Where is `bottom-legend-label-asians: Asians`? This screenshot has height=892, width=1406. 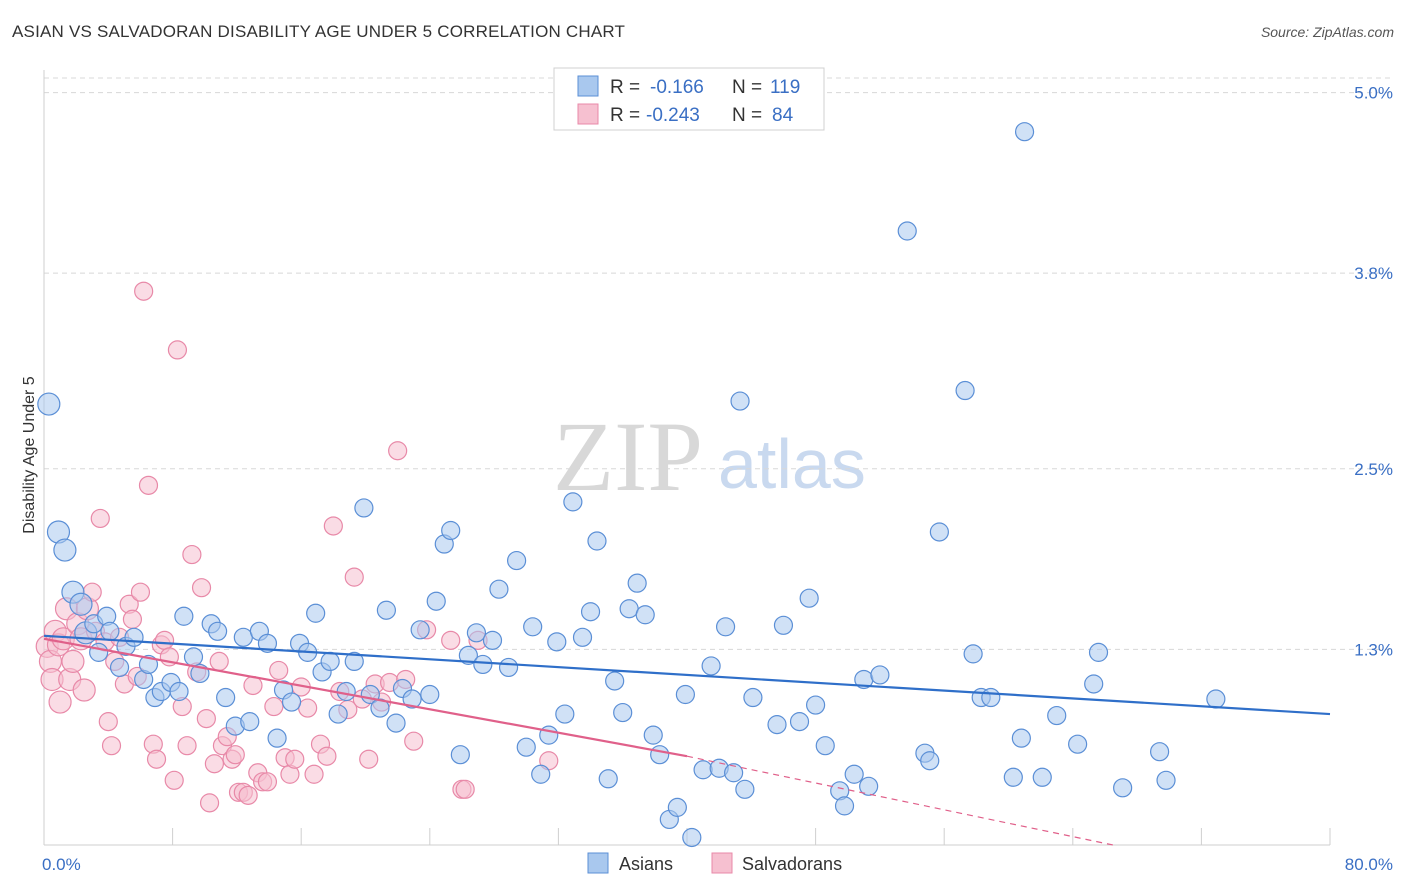
bottom-legend-label-asians: Asians is located at coordinates (646, 864).